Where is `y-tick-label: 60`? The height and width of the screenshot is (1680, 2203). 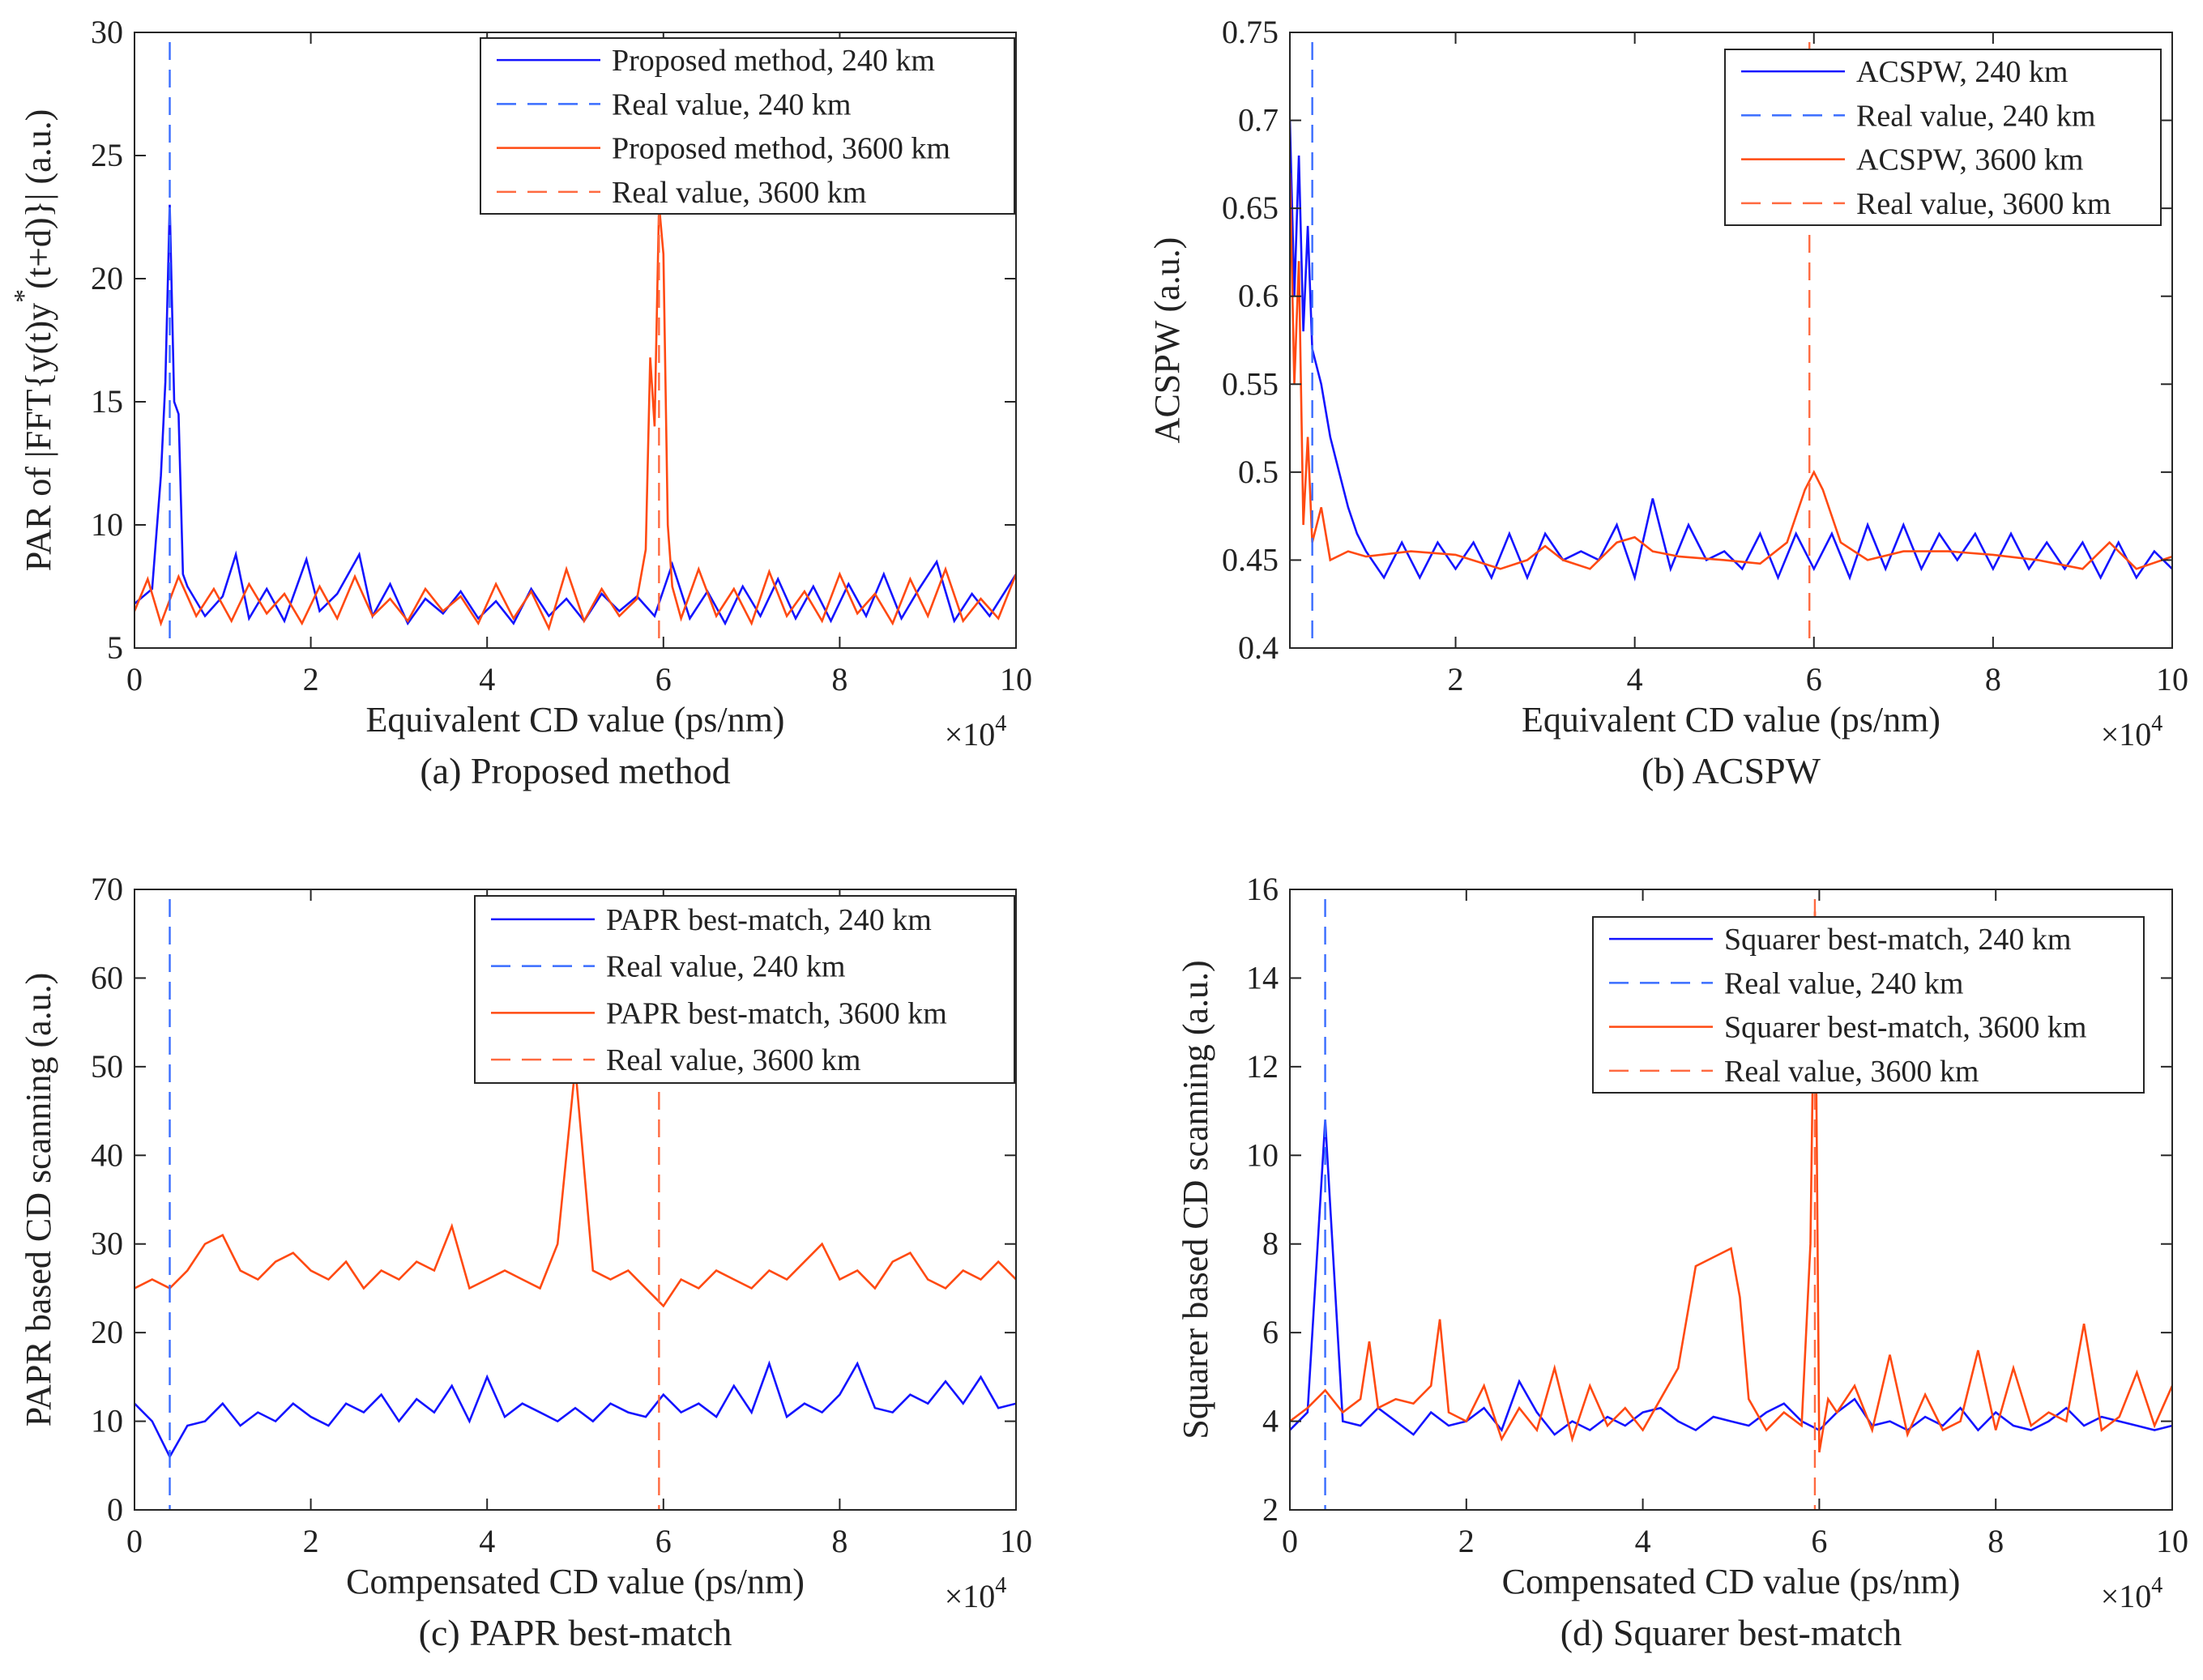
y-tick-label: 60 is located at coordinates (107, 977).